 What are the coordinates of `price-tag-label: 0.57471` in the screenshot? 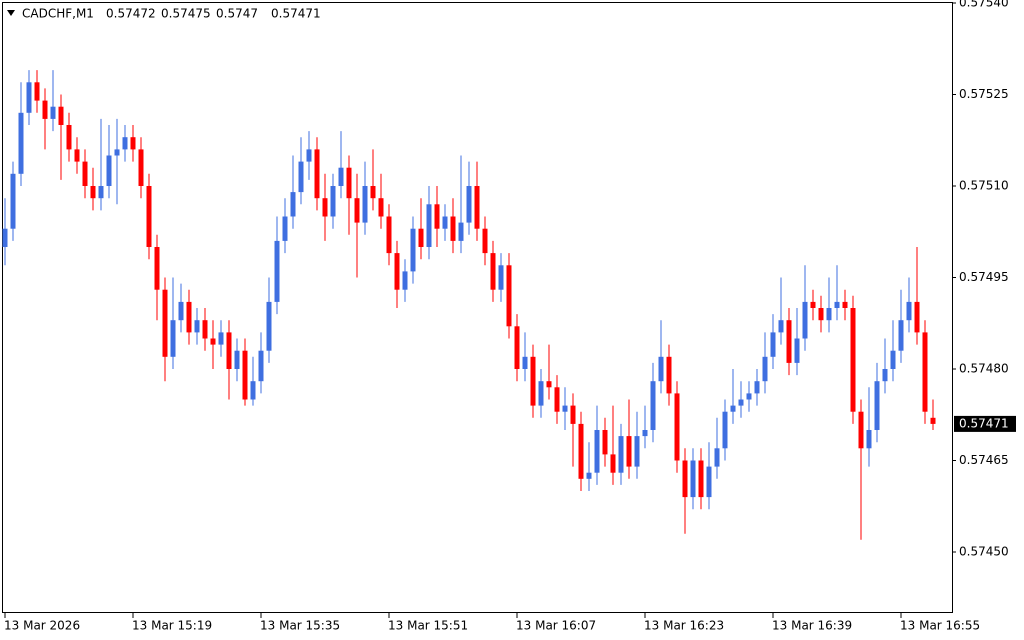 It's located at (984, 423).